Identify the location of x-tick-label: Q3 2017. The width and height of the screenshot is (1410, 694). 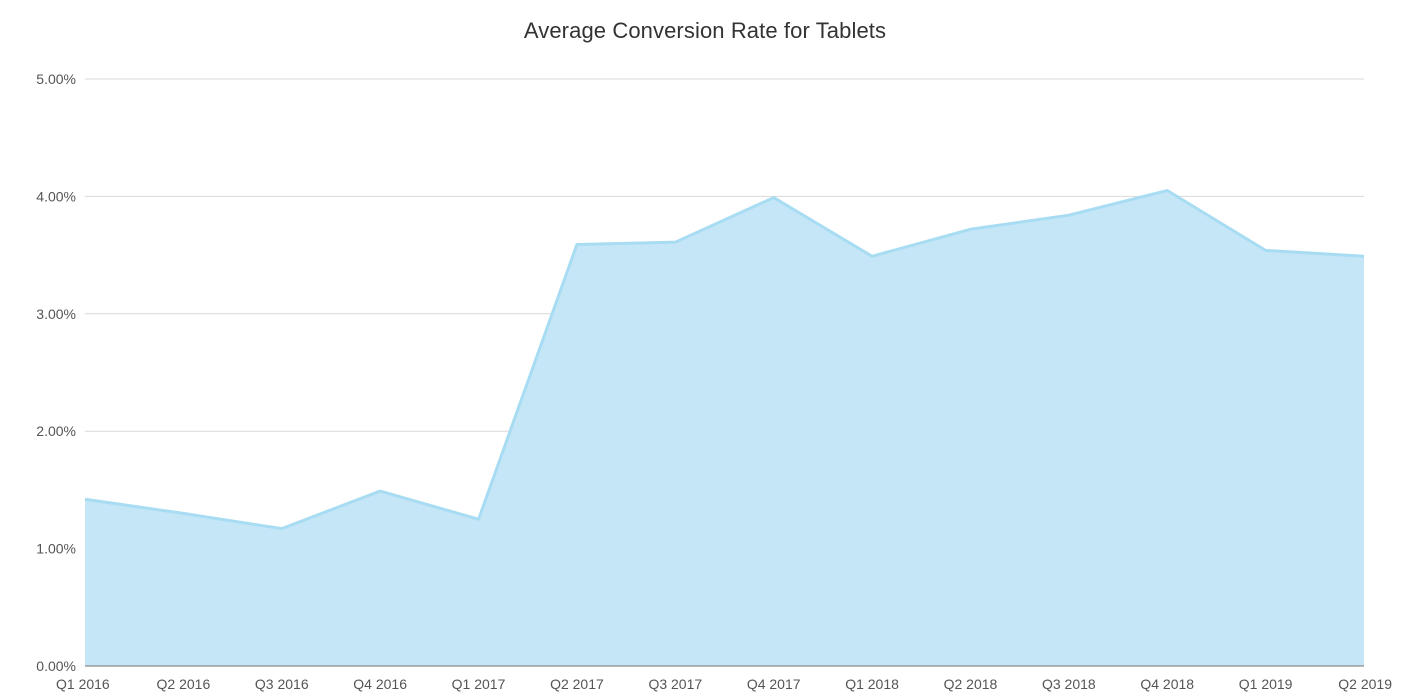
(675, 684).